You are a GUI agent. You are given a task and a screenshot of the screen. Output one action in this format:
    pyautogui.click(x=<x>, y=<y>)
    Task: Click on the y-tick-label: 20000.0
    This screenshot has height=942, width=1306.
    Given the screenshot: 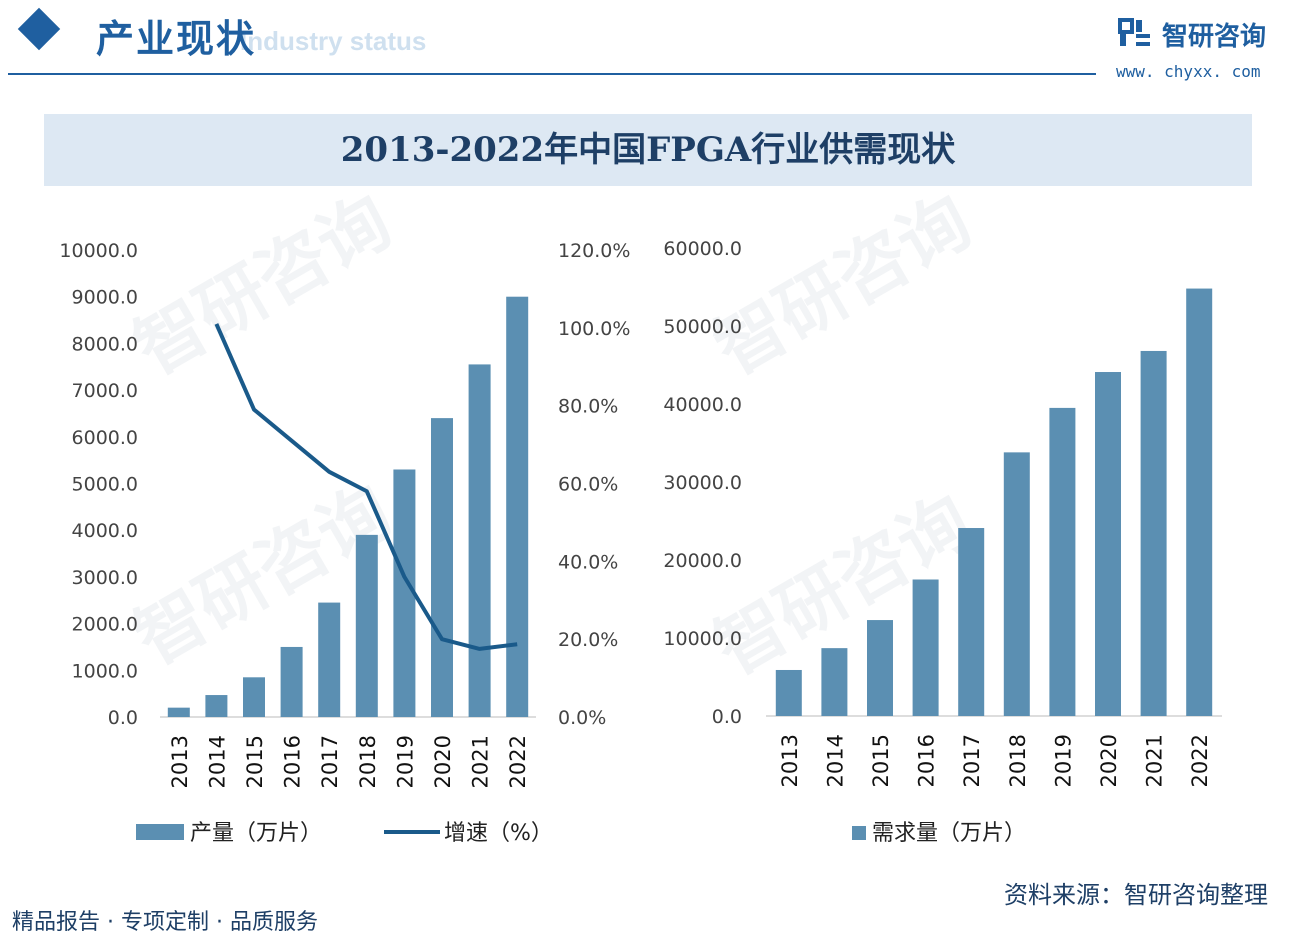 What is the action you would take?
    pyautogui.click(x=702, y=561)
    